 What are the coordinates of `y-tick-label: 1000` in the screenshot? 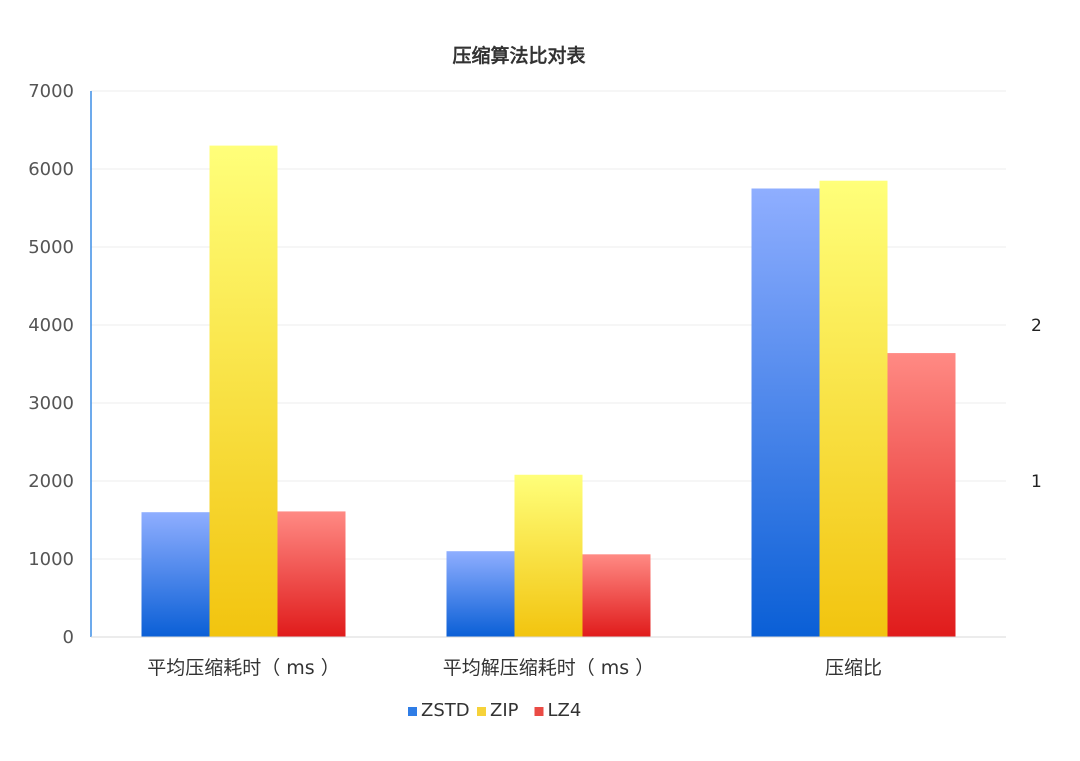 It's located at (51, 559).